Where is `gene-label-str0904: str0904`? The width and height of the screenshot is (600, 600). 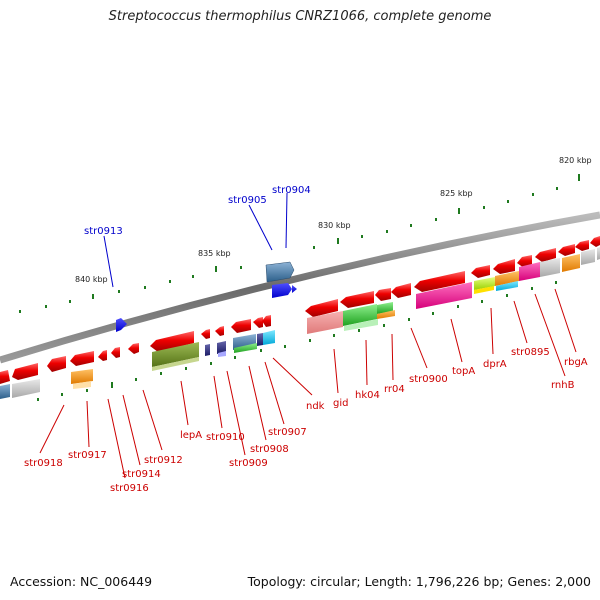 gene-label-str0904: str0904 is located at coordinates (291, 190).